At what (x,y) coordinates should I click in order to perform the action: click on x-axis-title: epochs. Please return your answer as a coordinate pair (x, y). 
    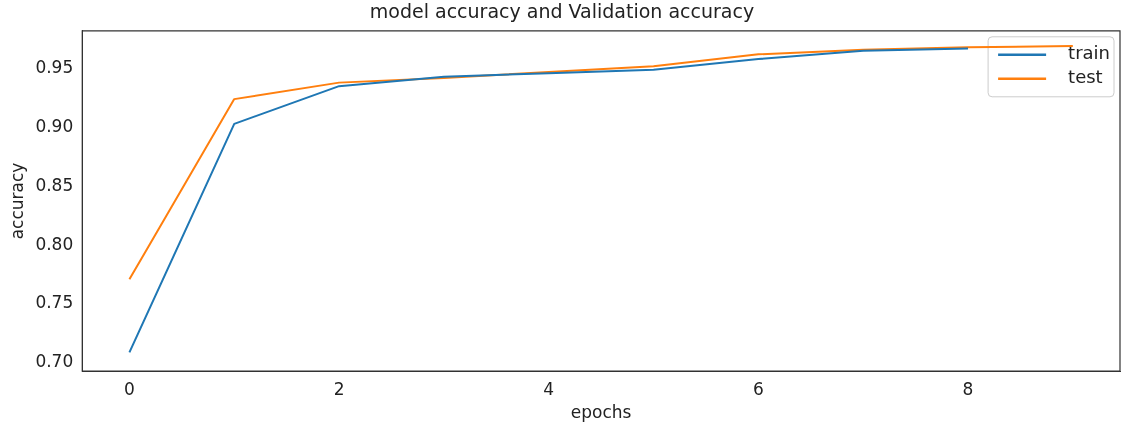
    Looking at the image, I should click on (601, 412).